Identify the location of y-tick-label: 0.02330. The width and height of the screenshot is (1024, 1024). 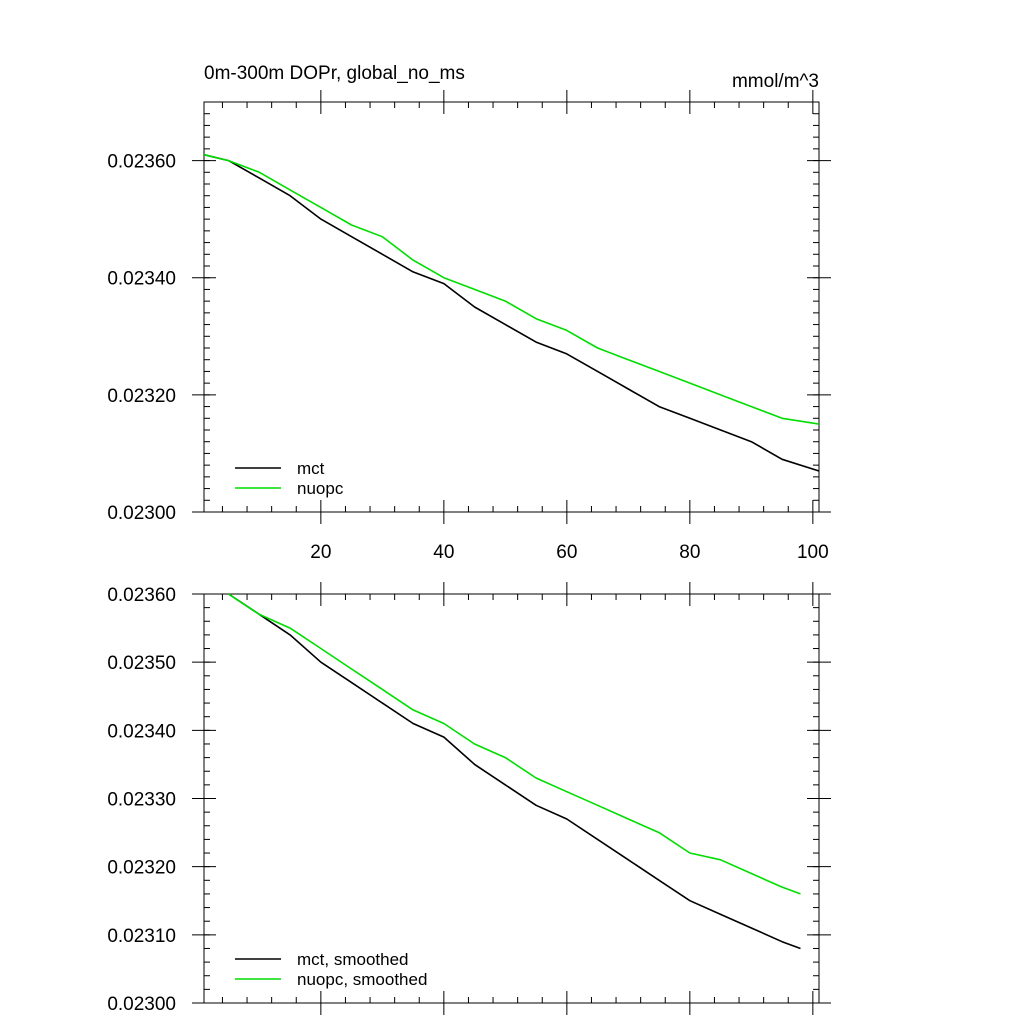
(141, 800).